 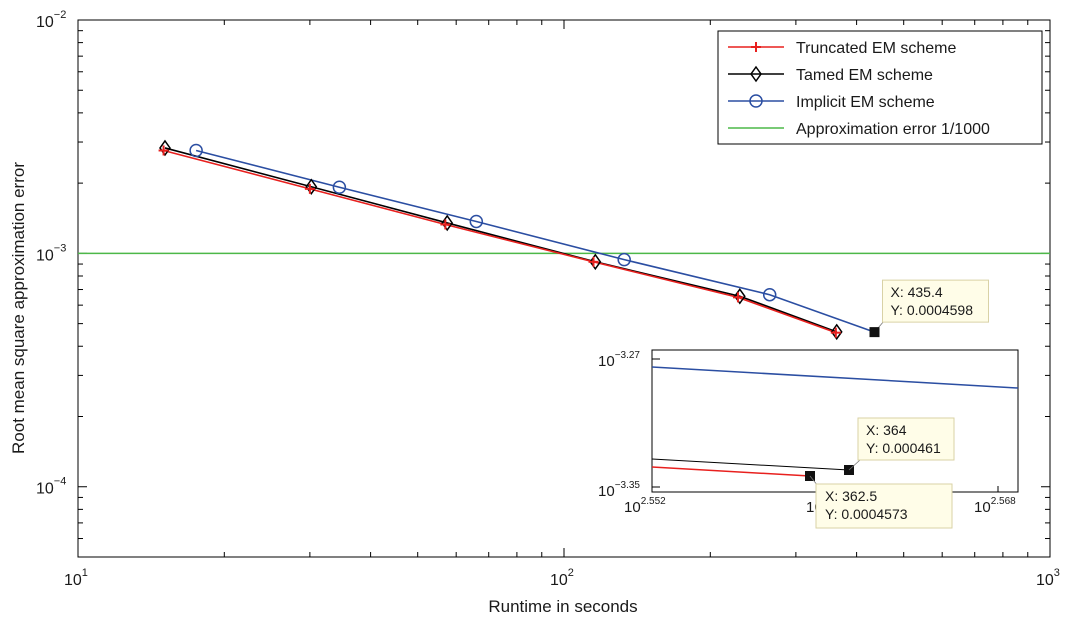 I want to click on inset-ytick-label-top: 10−3.27, so click(x=619, y=360).